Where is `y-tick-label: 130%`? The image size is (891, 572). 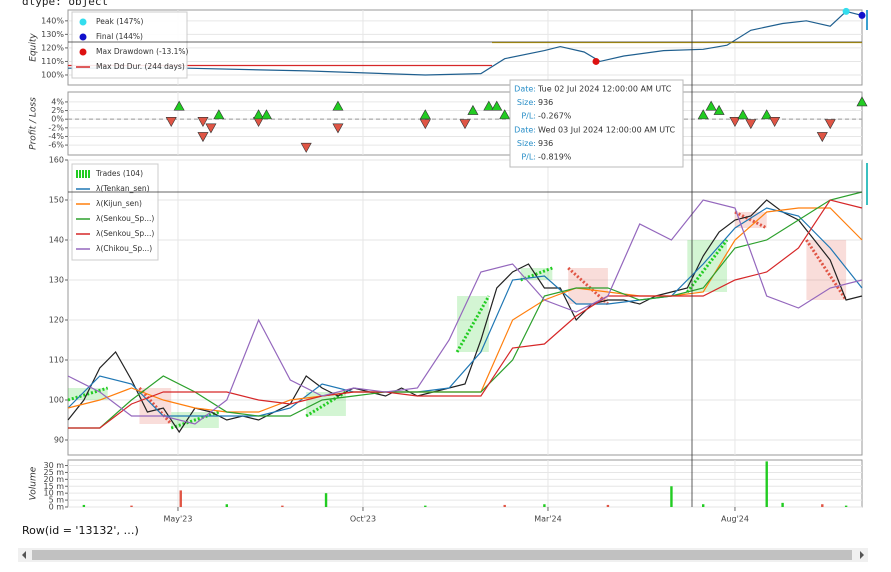 y-tick-label: 130% is located at coordinates (52, 34).